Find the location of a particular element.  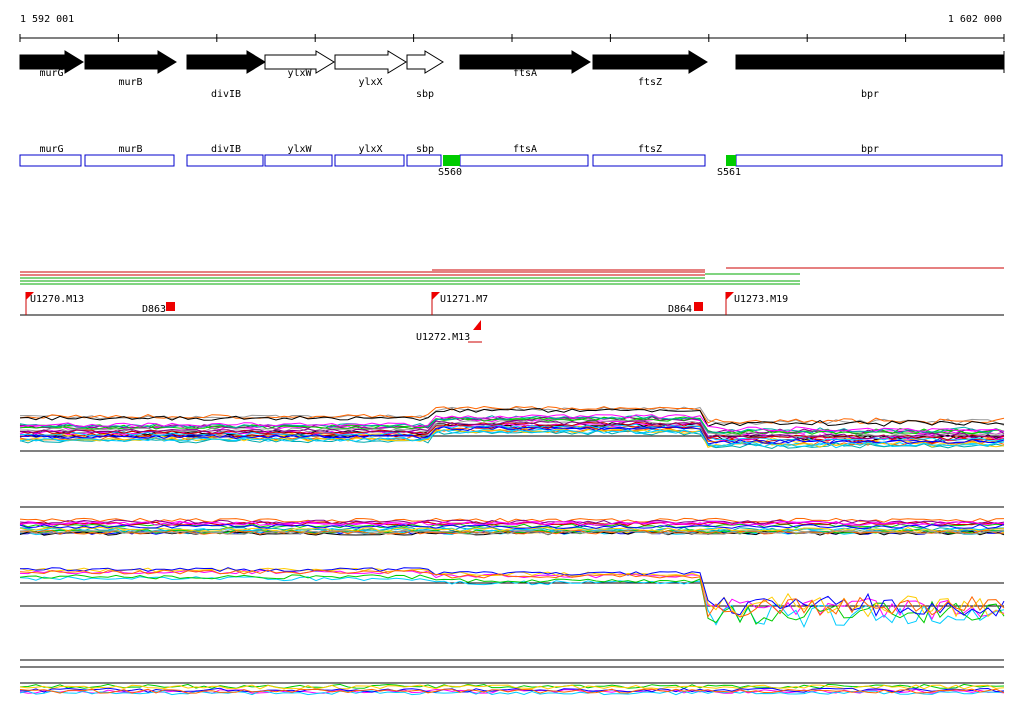

feature-label: U1271.M7 is located at coordinates (464, 299).